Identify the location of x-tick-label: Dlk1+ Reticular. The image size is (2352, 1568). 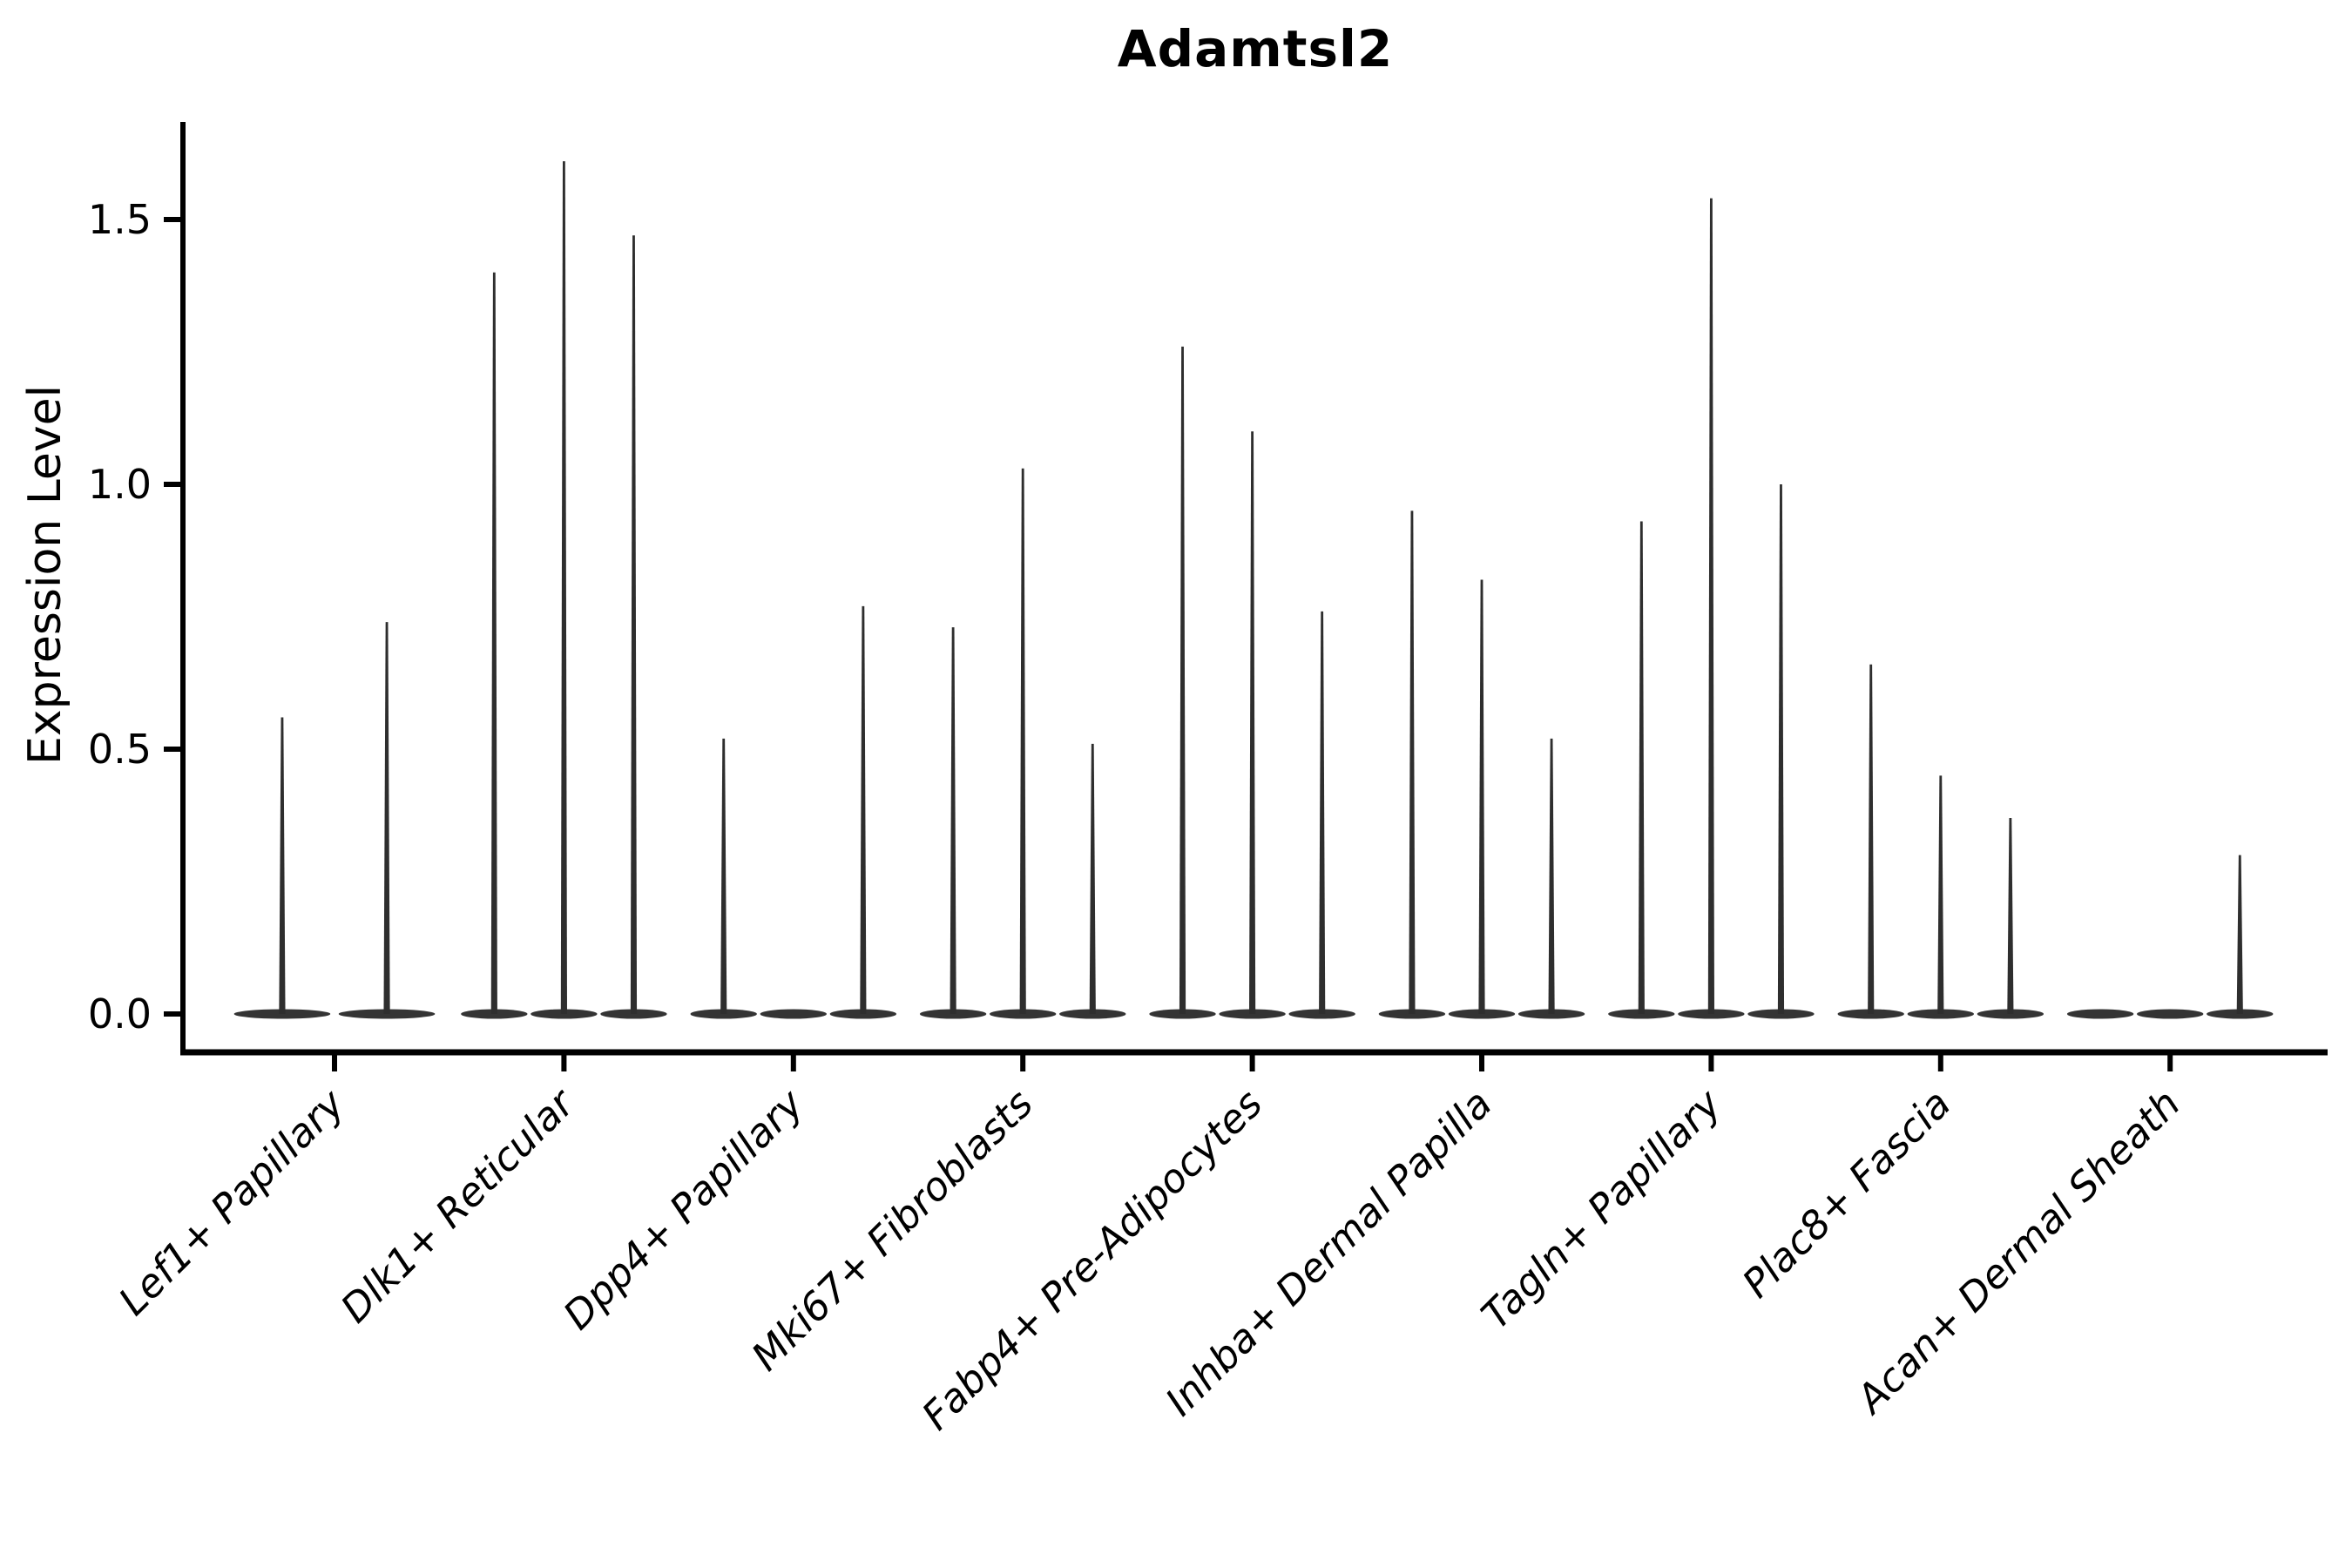
(459, 1205).